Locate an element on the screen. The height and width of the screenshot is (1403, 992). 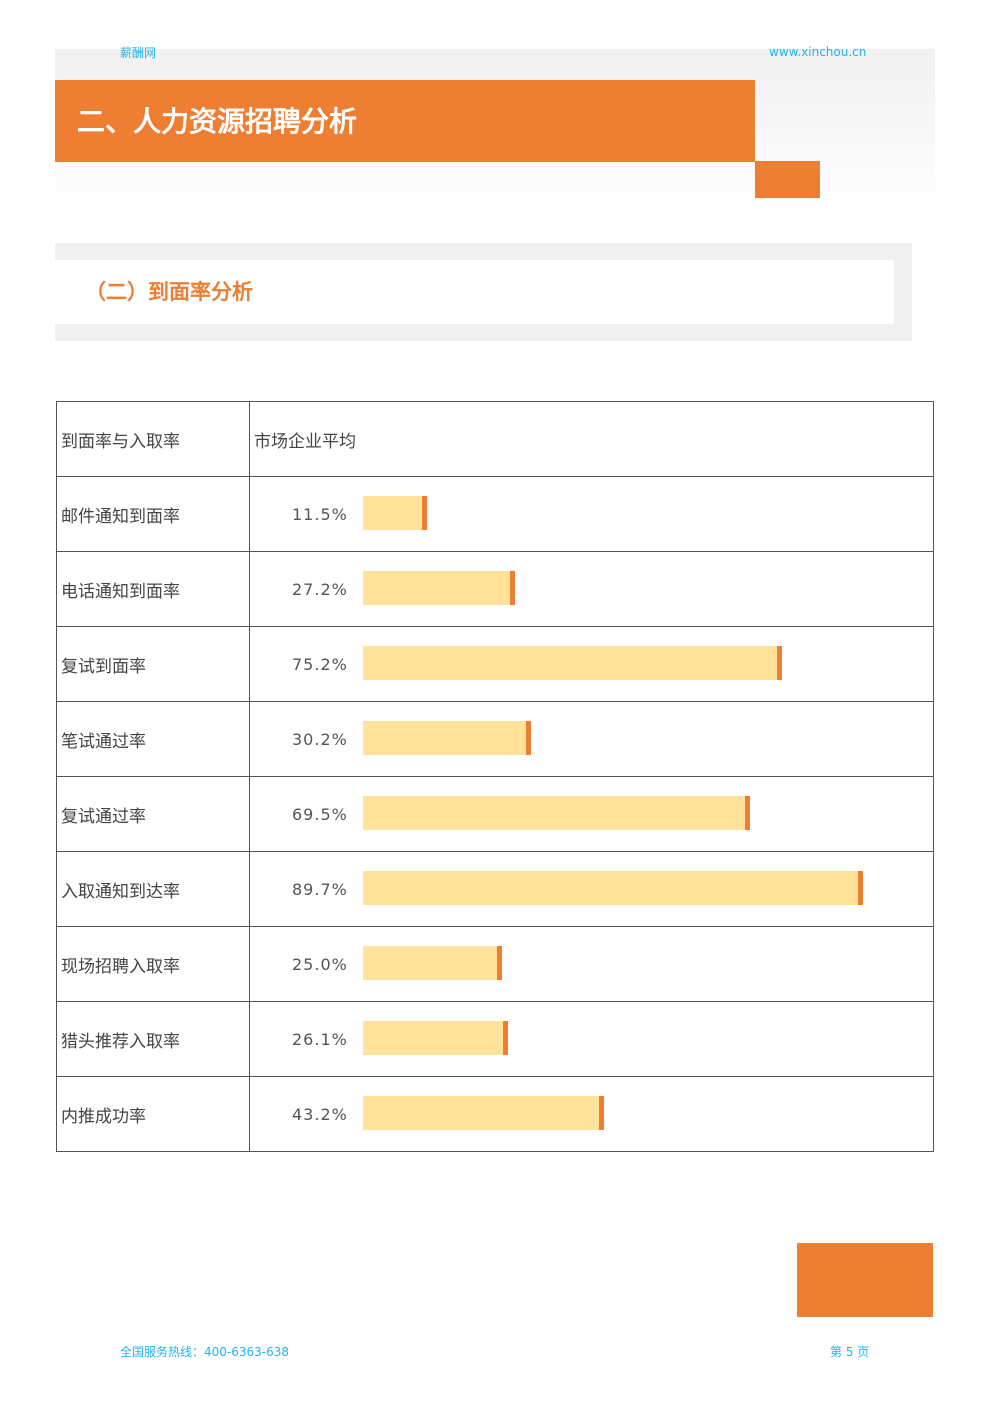
row-value: 25.0% is located at coordinates (320, 964).